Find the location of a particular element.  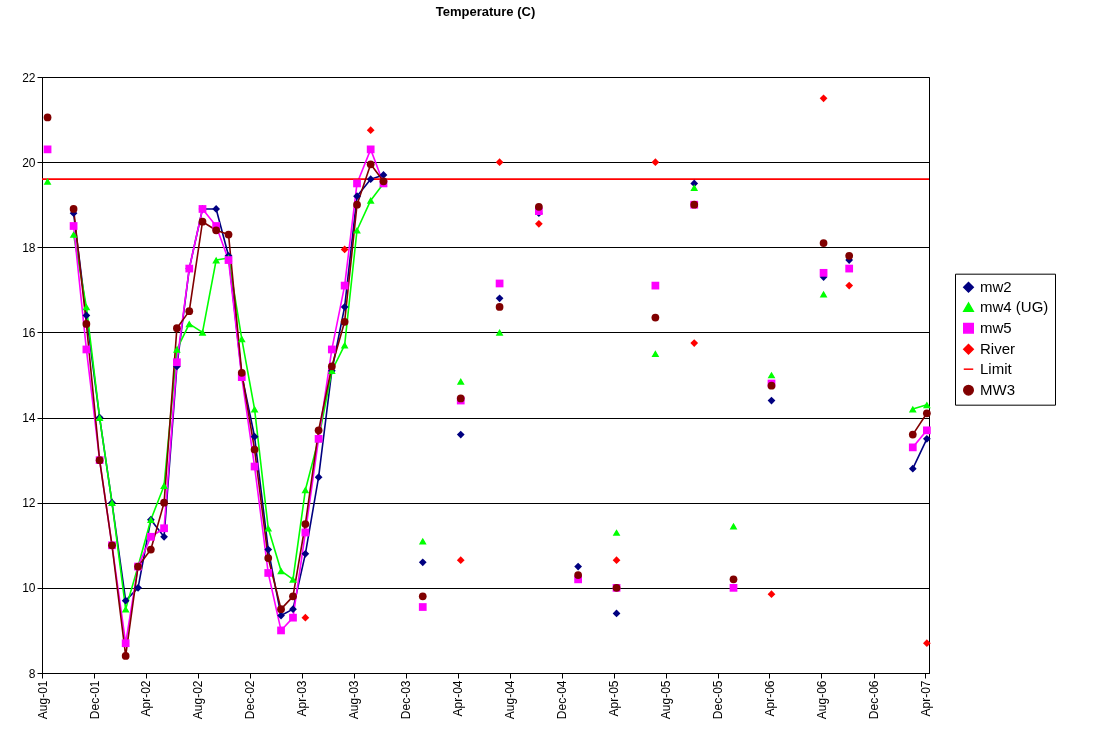

x-tick-label: Apr-03 is located at coordinates (302, 698).